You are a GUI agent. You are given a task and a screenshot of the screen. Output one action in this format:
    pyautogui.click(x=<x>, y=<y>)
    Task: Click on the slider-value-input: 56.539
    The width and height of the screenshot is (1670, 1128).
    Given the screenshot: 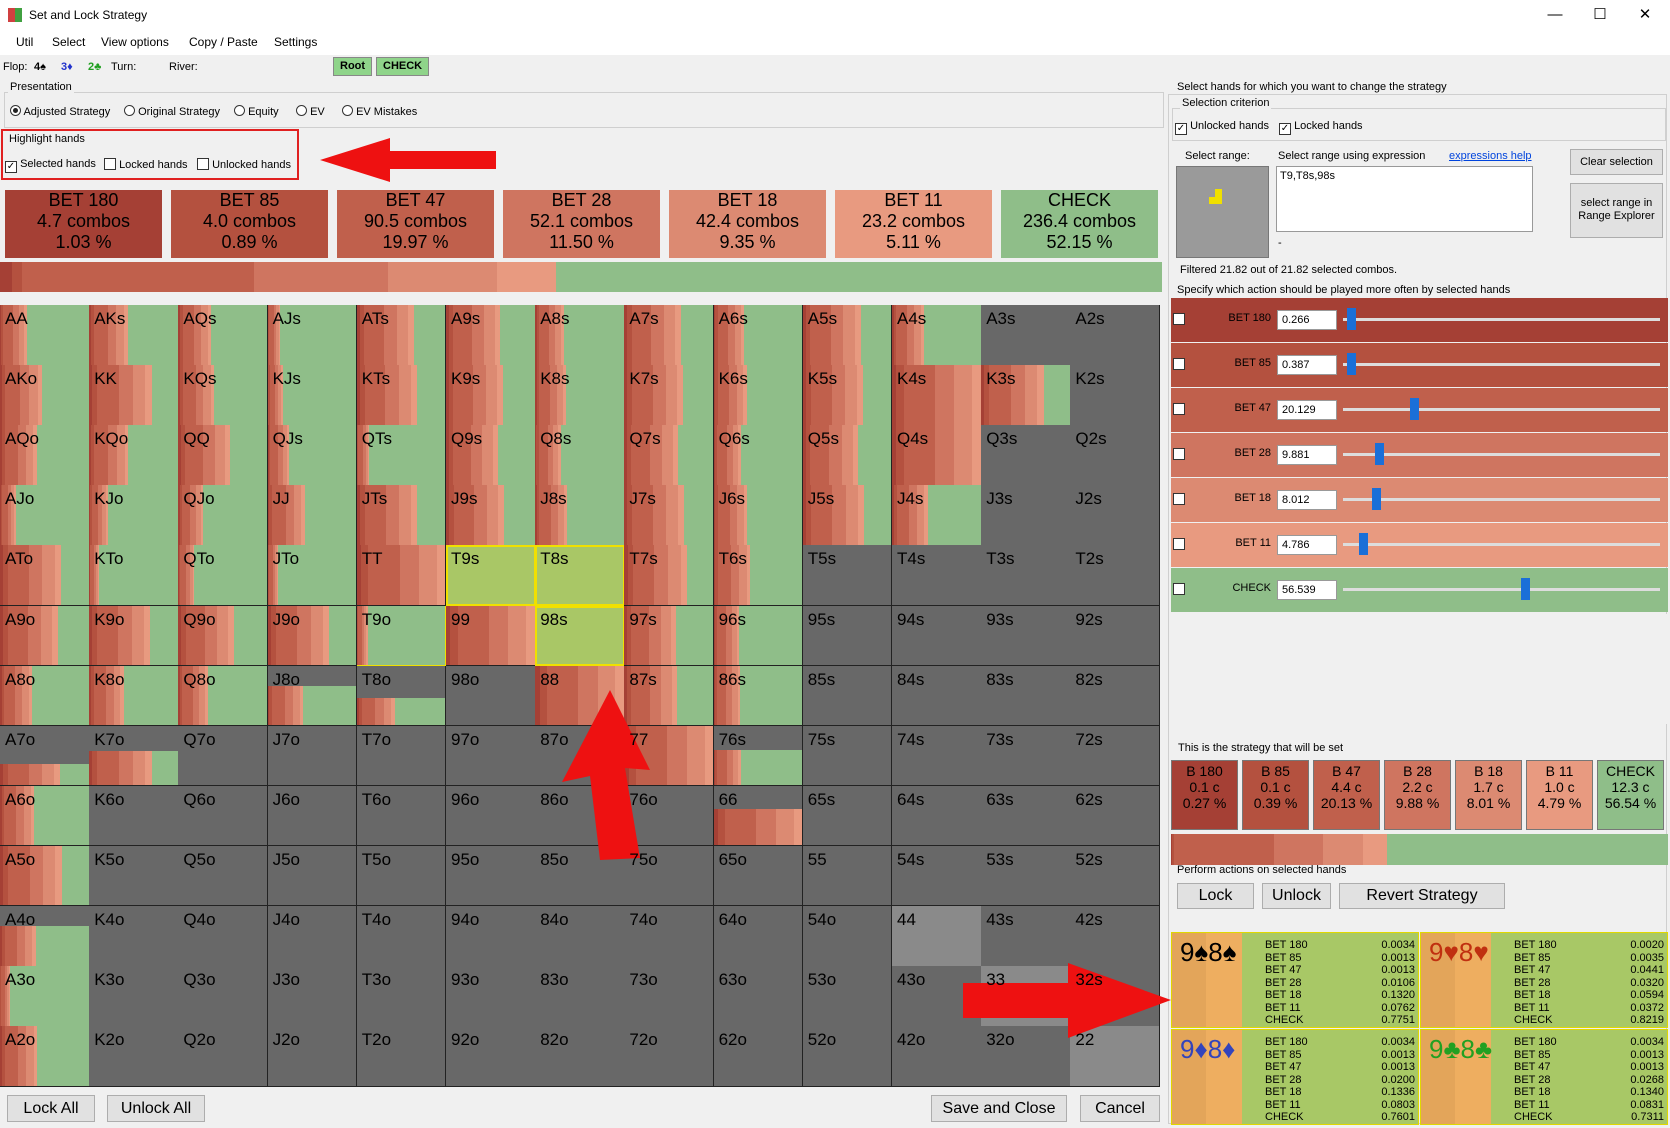 What is the action you would take?
    pyautogui.click(x=1307, y=590)
    